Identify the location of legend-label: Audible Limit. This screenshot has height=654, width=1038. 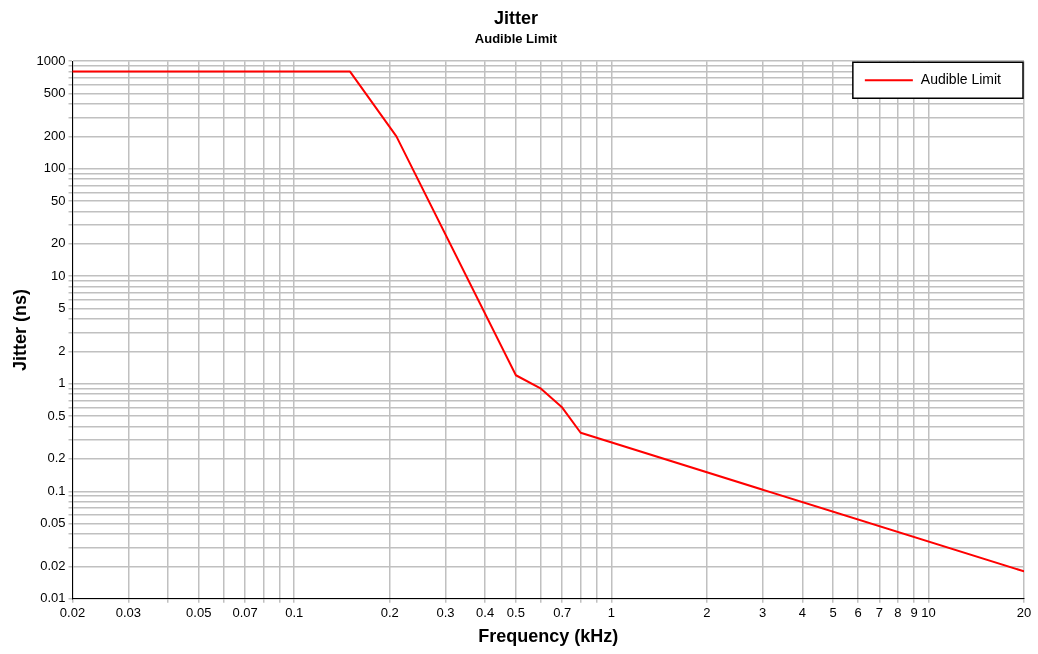
(961, 79).